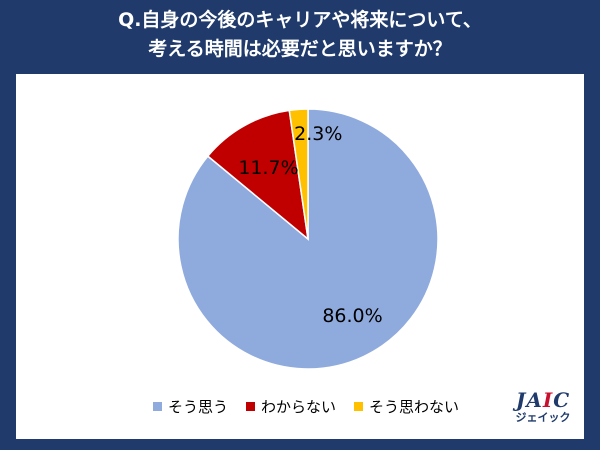 The width and height of the screenshot is (600, 450). I want to click on chart-title-line-1: Q.自身の今後のキャリアや将来について、, so click(300, 20).